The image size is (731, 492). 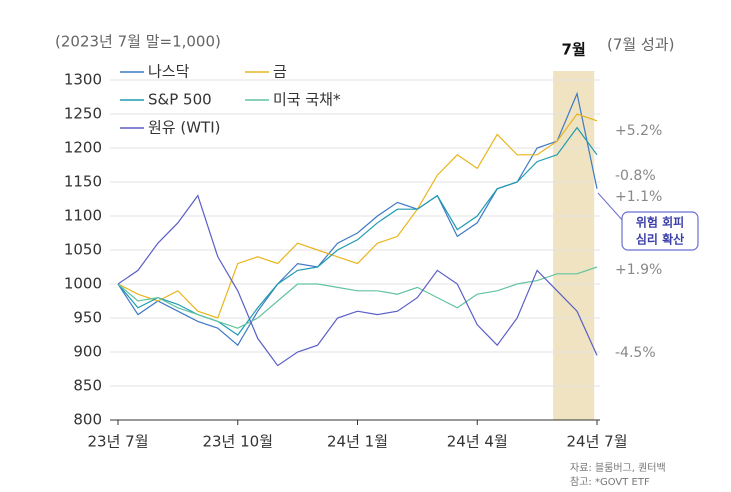 What do you see at coordinates (638, 131) in the screenshot?
I see `annotation: +5.2%` at bounding box center [638, 131].